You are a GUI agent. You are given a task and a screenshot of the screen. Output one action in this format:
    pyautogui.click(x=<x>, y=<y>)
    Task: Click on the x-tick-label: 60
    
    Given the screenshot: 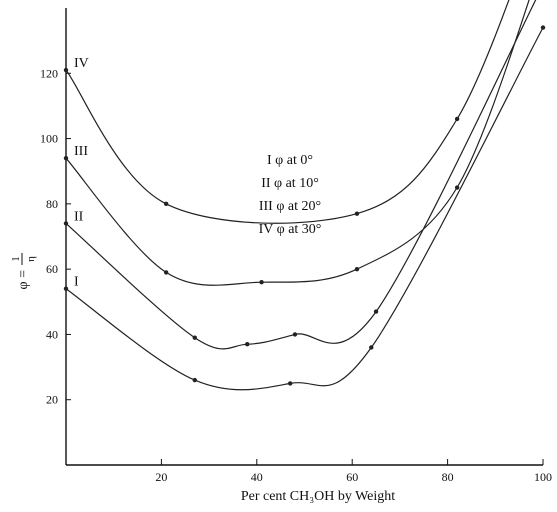 What is the action you would take?
    pyautogui.click(x=352, y=477)
    